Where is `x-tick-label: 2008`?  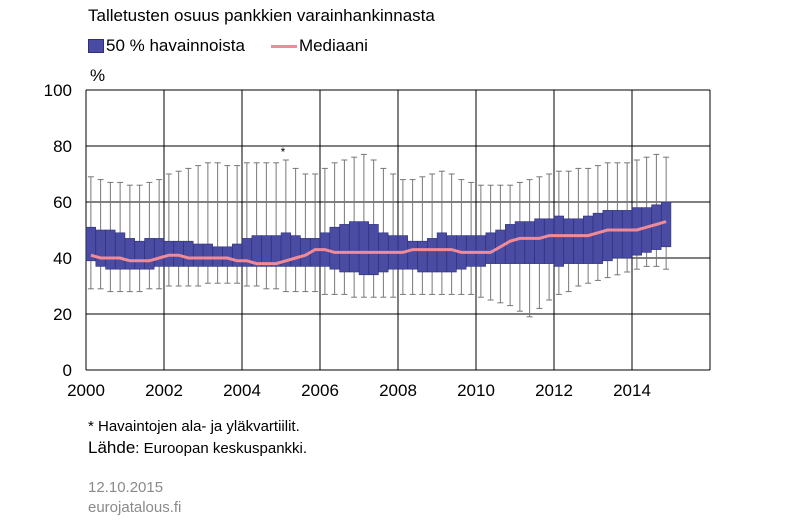
x-tick-label: 2008 is located at coordinates (398, 390).